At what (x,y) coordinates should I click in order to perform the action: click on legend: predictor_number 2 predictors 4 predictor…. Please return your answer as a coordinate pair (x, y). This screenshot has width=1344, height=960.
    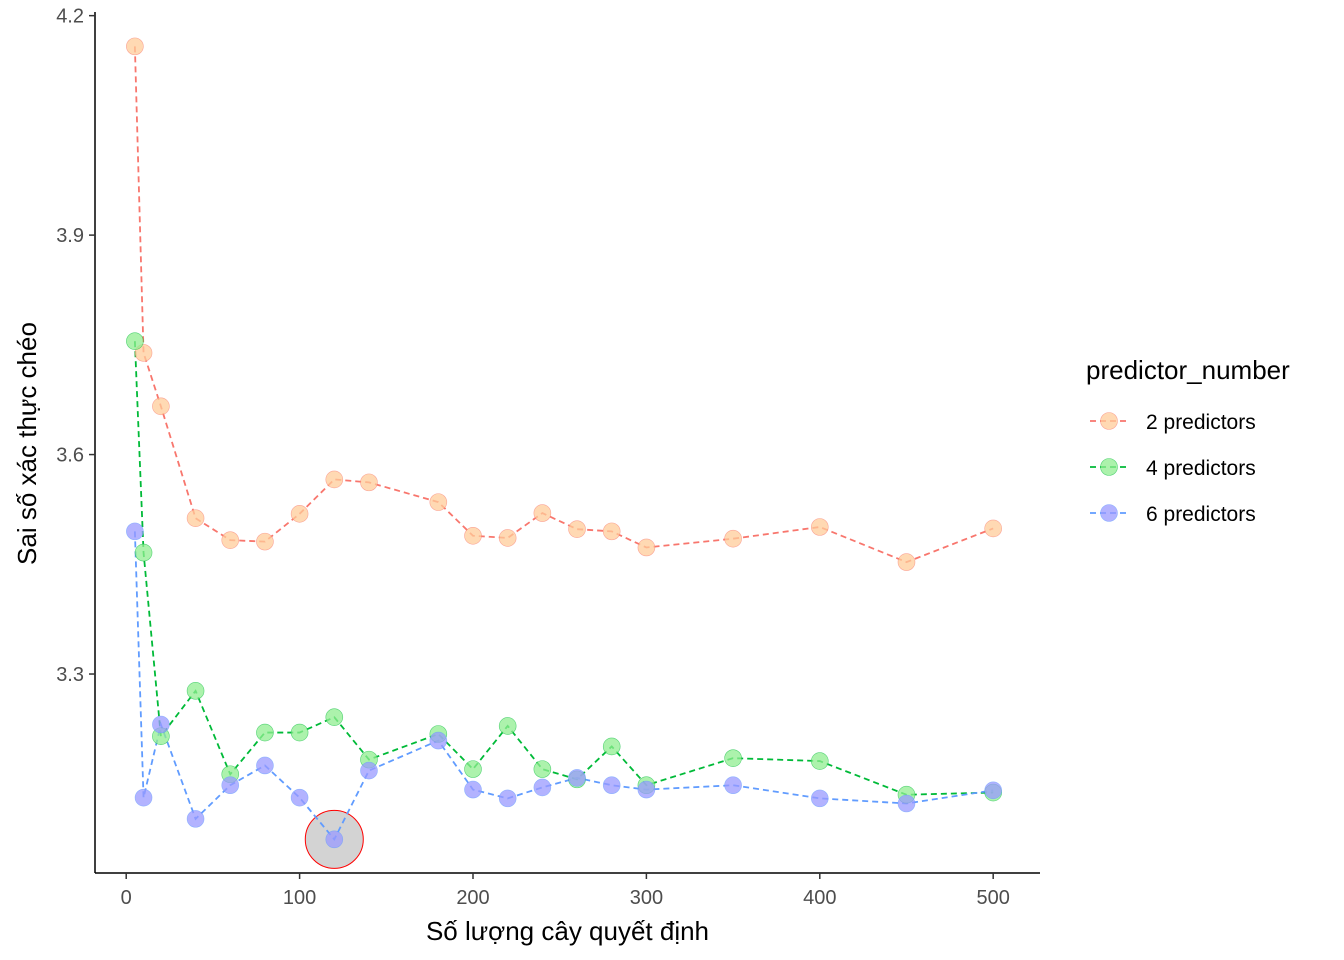
    Looking at the image, I should click on (1188, 440).